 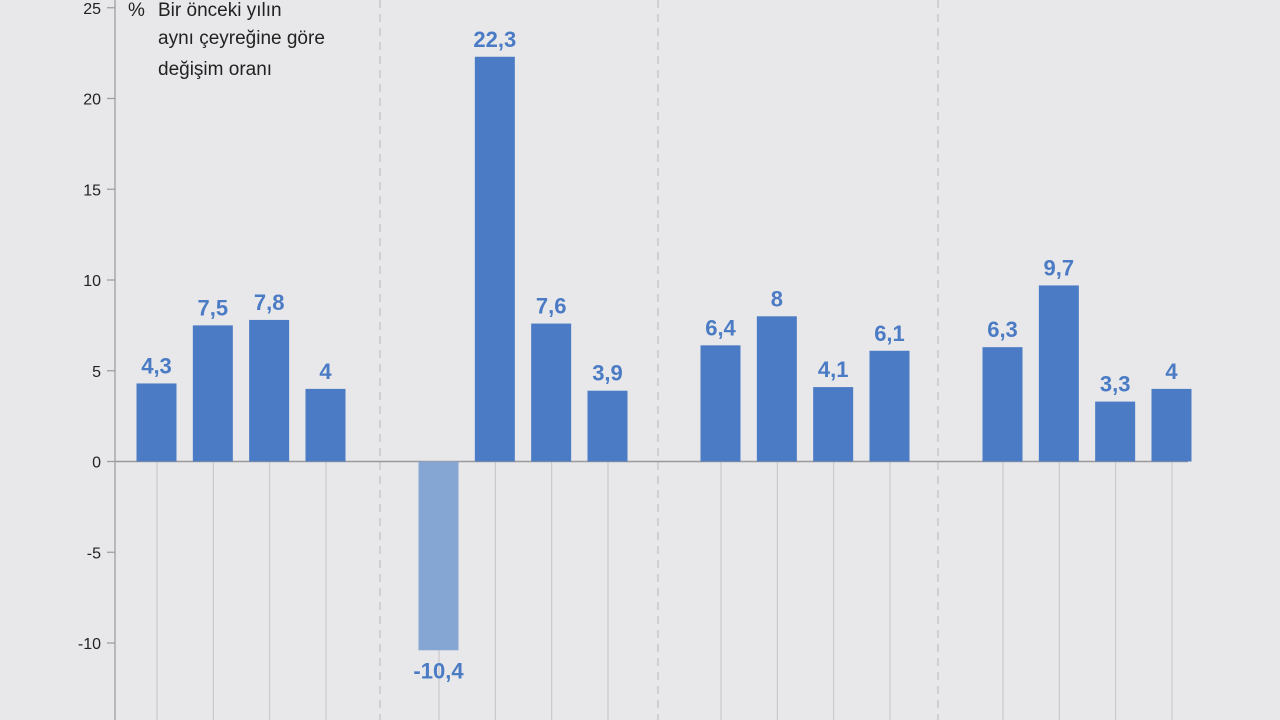 What do you see at coordinates (96, 463) in the screenshot?
I see `y-tick-label: 0` at bounding box center [96, 463].